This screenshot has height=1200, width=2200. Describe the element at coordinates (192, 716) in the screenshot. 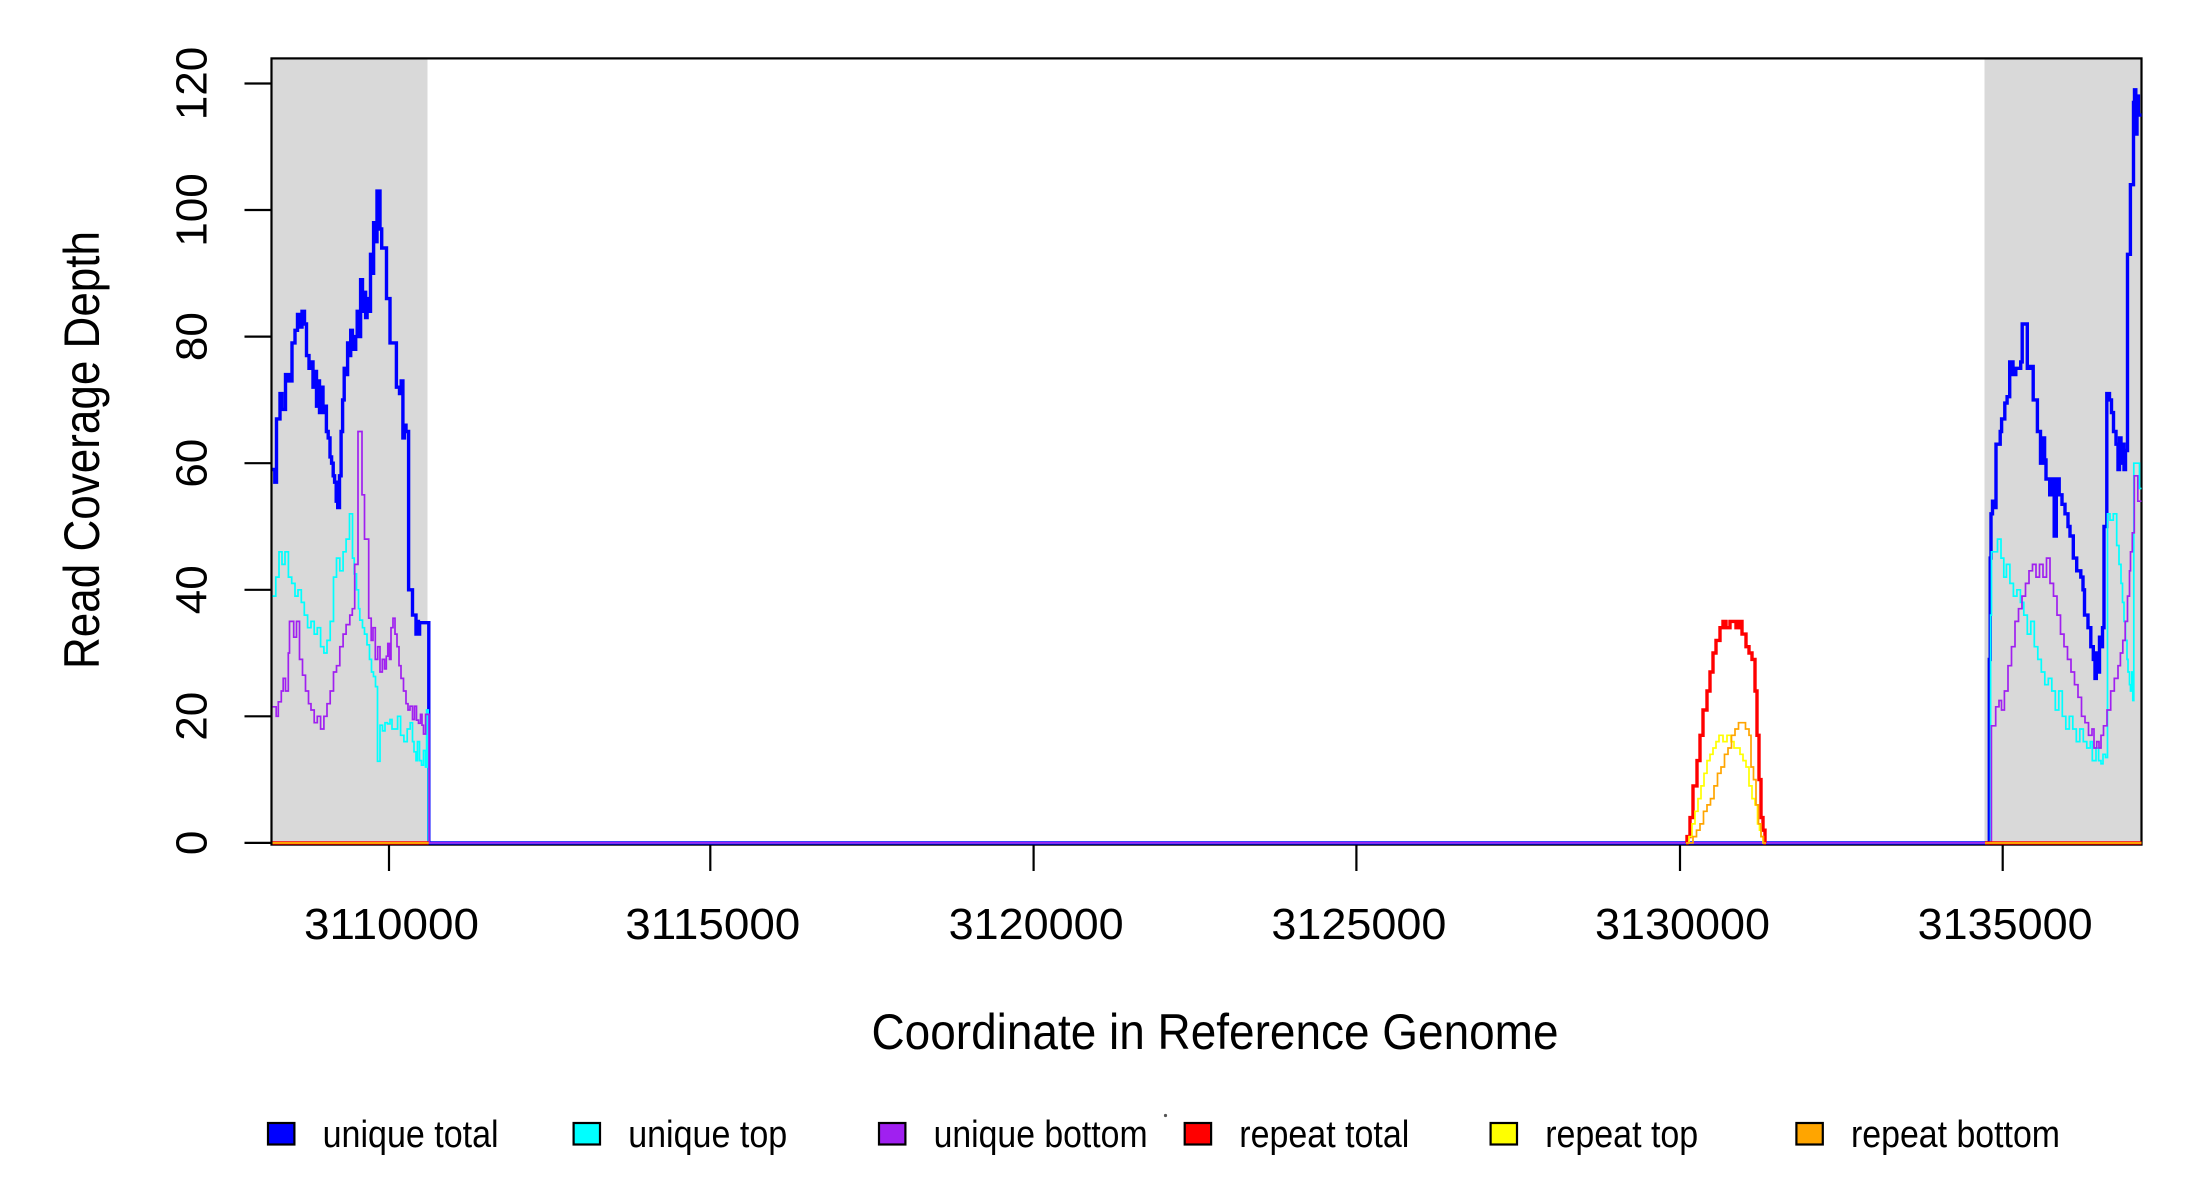

I see `svg-text: 20` at that location.